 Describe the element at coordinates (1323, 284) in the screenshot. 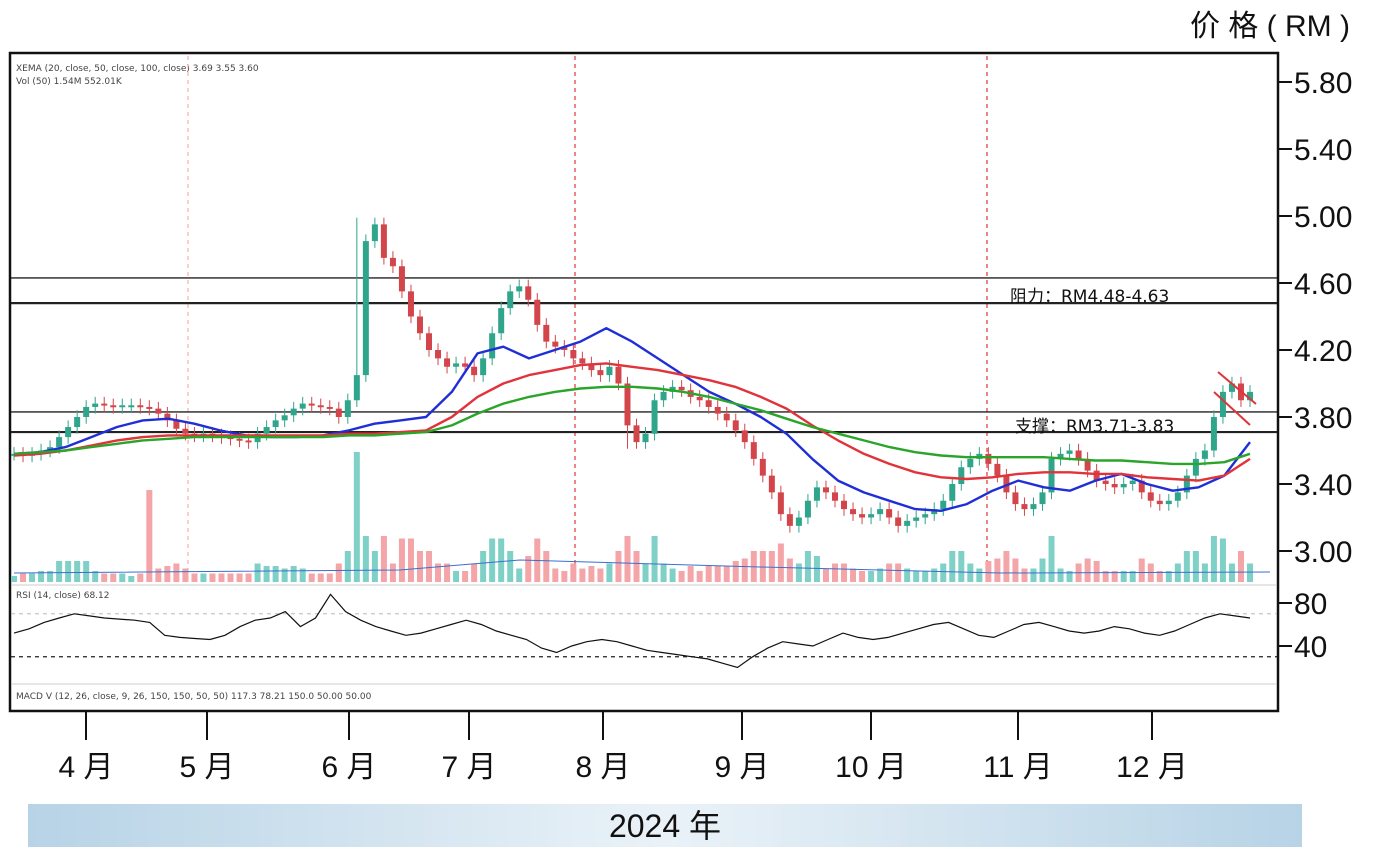

I see `y-tick-label: 4.60` at that location.